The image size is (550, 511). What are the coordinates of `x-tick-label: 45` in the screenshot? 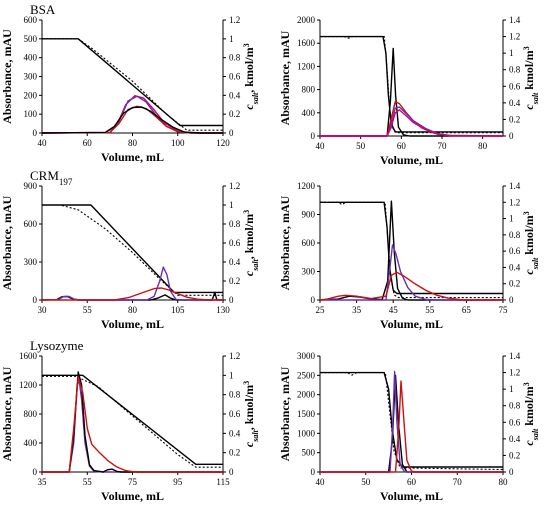 It's located at (394, 310).